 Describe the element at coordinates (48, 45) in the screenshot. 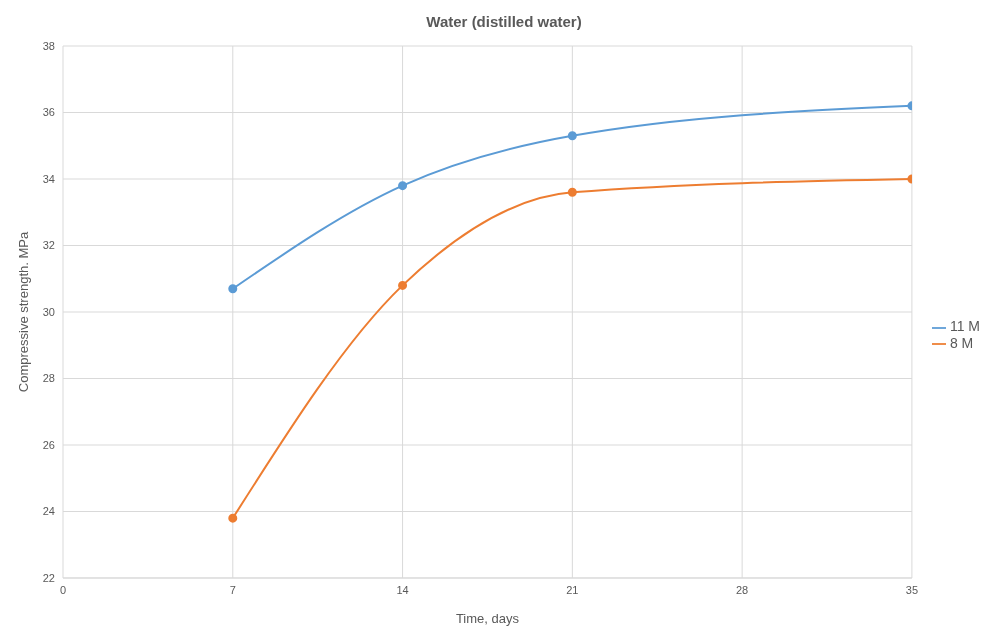

I see `y-tick-label: 38` at that location.